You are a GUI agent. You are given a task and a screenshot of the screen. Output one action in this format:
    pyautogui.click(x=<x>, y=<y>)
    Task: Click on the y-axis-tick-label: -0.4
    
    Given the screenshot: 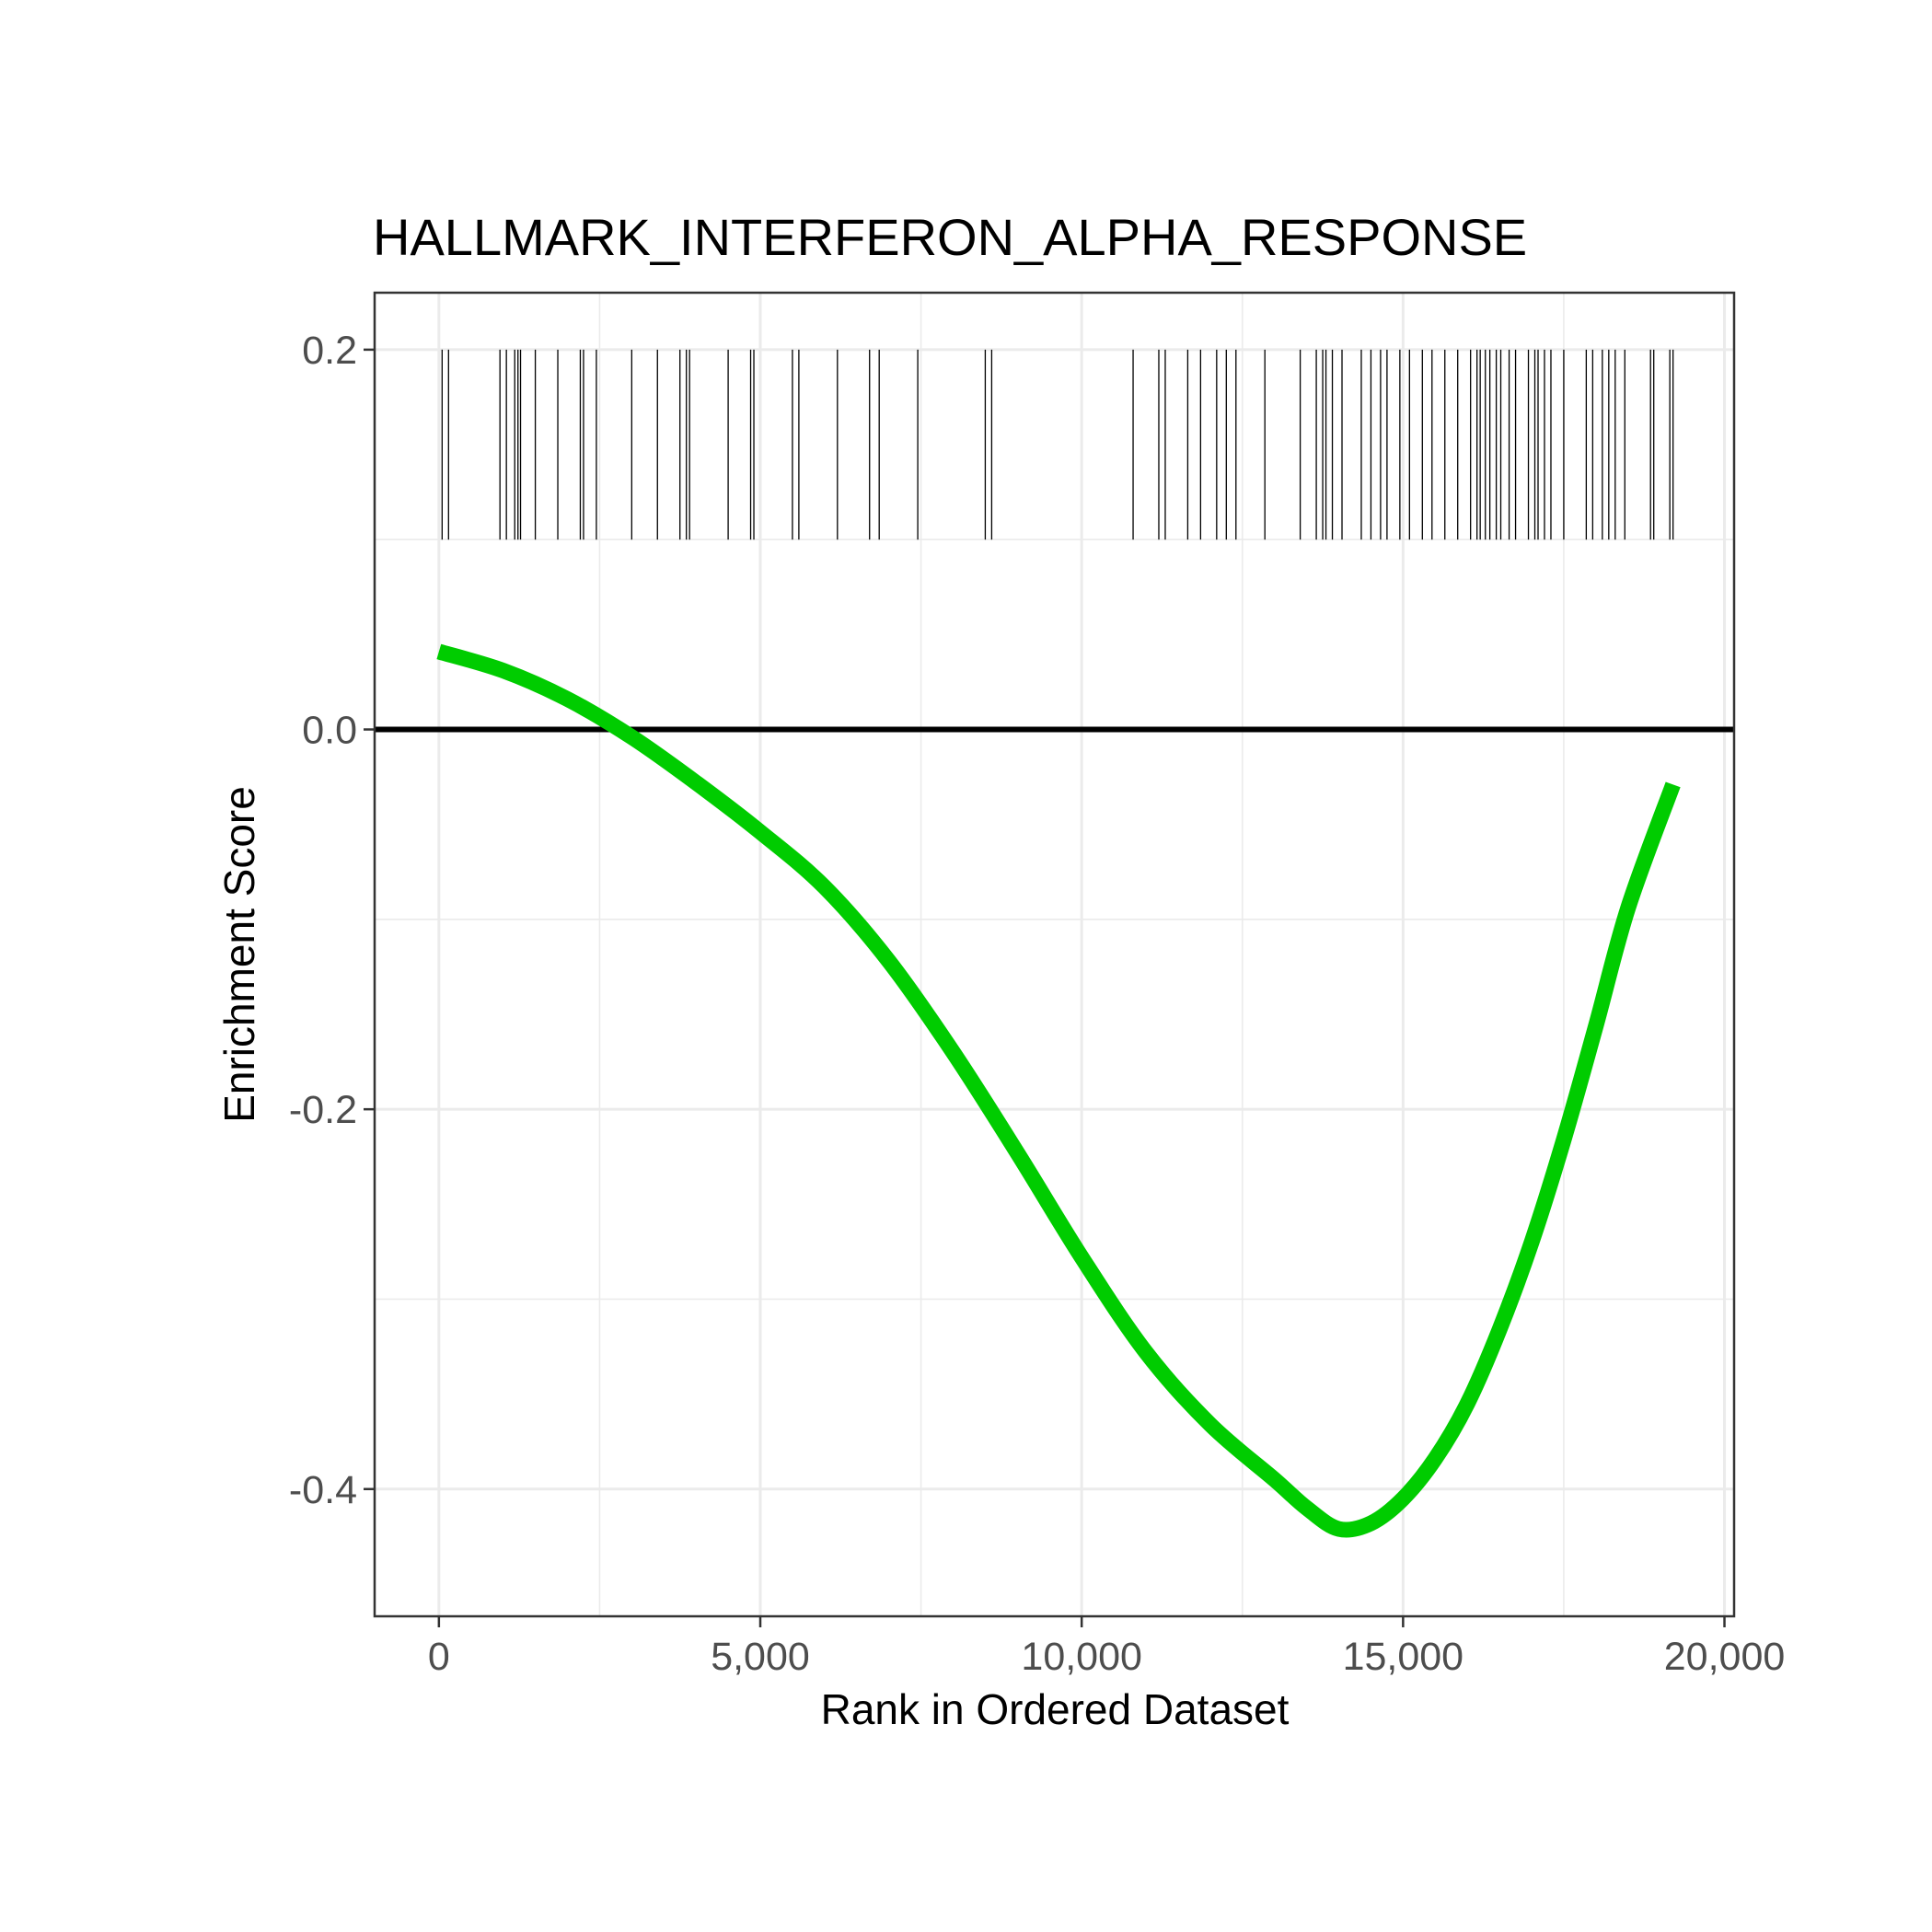 What is the action you would take?
    pyautogui.click(x=323, y=1490)
    